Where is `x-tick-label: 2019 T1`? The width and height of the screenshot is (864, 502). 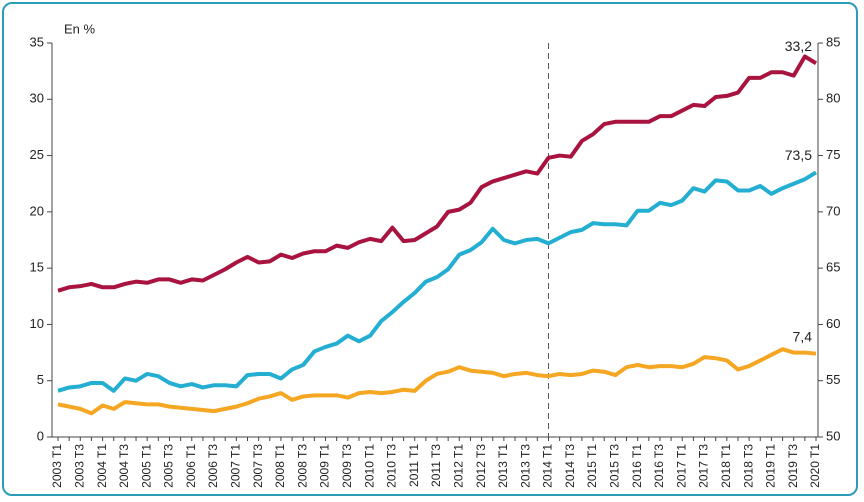
x-tick-label: 2019 T1 is located at coordinates (771, 466).